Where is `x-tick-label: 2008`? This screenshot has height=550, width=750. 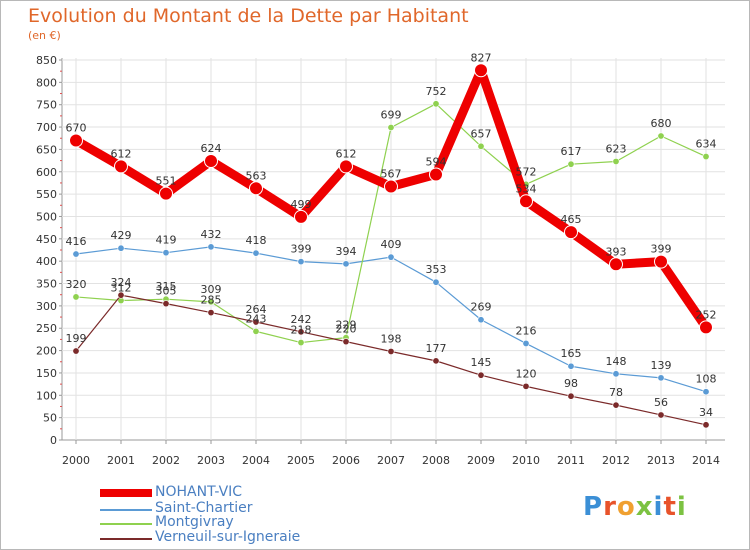
x-tick-label: 2008 is located at coordinates (436, 460).